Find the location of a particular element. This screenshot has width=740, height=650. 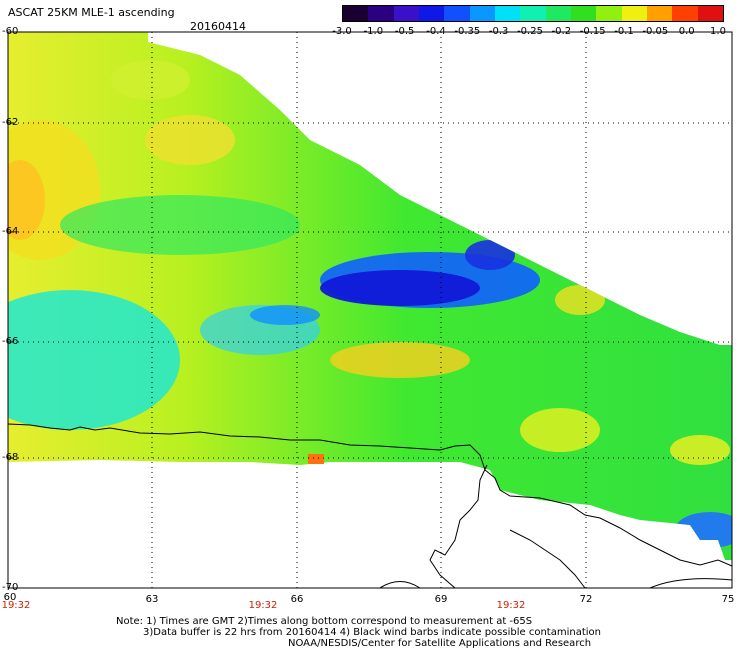

lon-label: 69 is located at coordinates (441, 599).